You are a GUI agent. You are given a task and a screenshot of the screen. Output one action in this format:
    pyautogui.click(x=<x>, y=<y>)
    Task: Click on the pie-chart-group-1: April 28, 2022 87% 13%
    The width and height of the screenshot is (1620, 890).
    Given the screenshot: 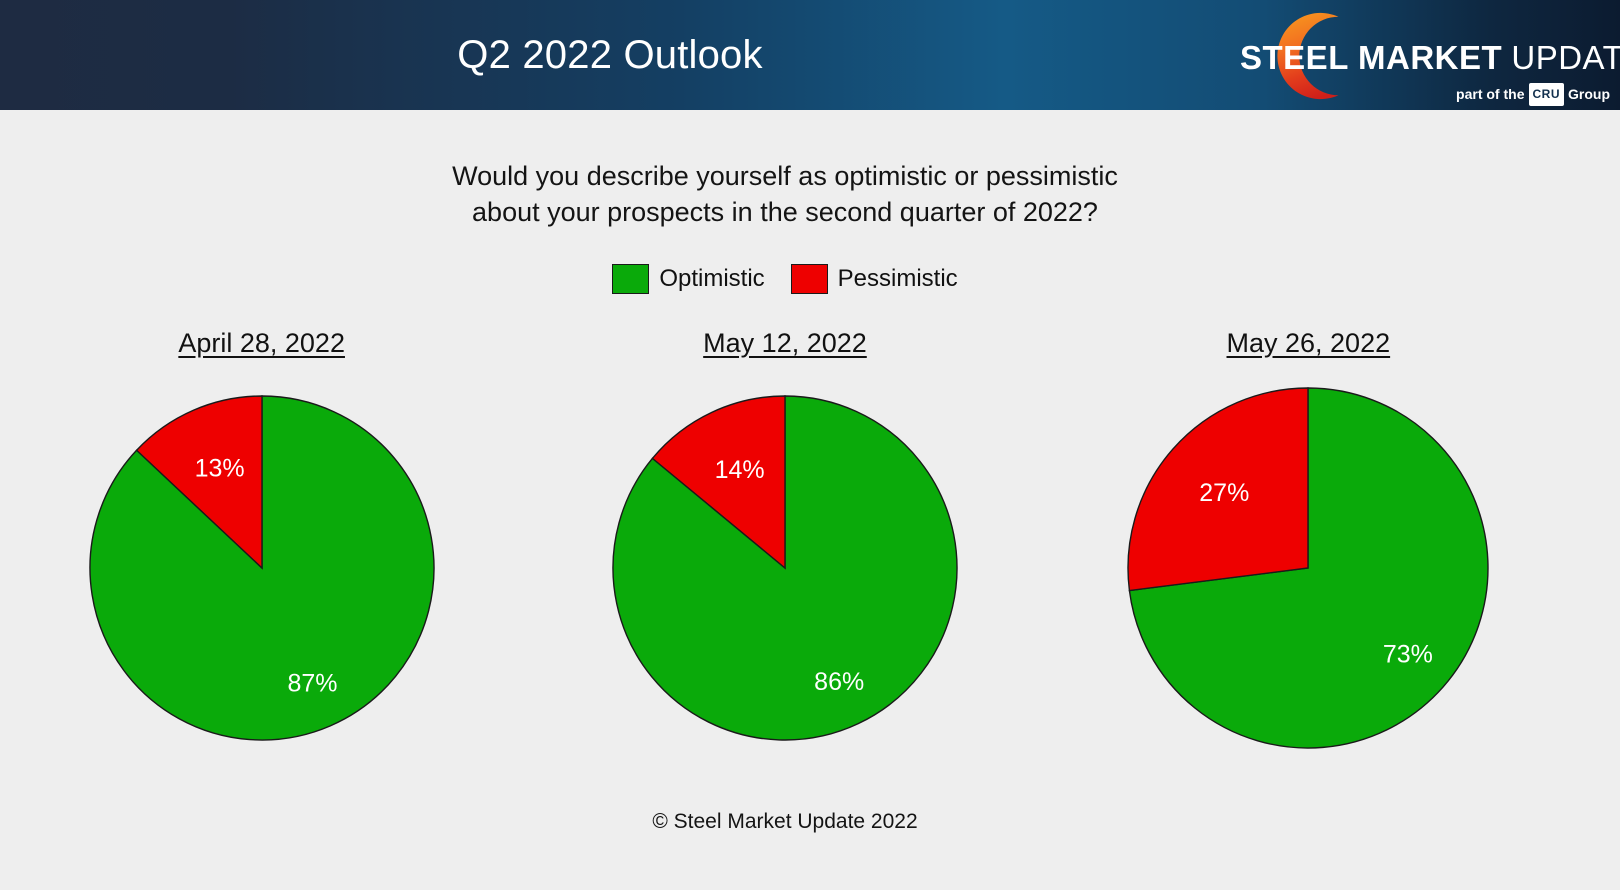 What is the action you would take?
    pyautogui.click(x=262, y=542)
    